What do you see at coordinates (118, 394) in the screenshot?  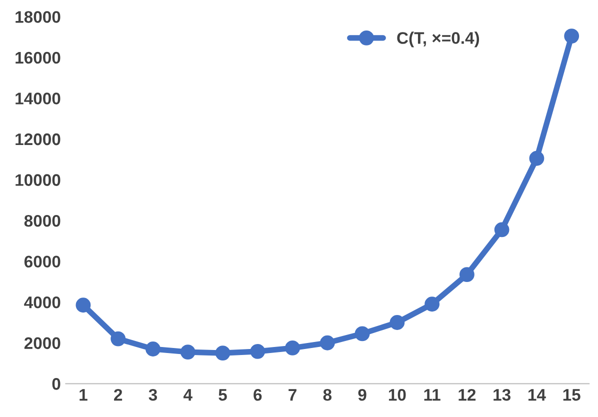 I see `x-tick-label: 2` at bounding box center [118, 394].